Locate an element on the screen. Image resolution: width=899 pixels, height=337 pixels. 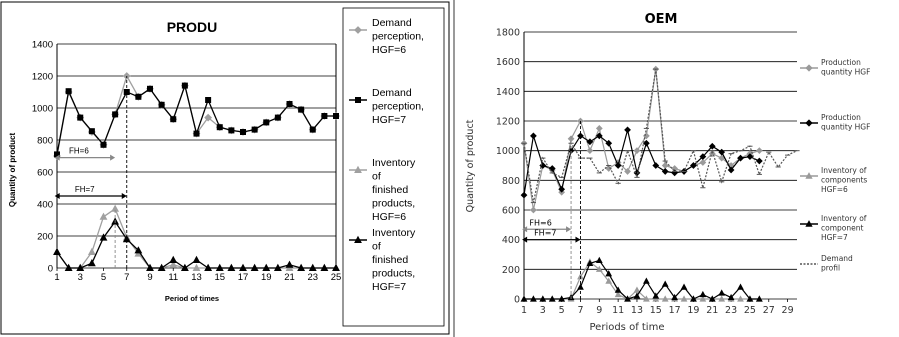
produ-annotations: FH=6 FH=7 is located at coordinates (90, 173).